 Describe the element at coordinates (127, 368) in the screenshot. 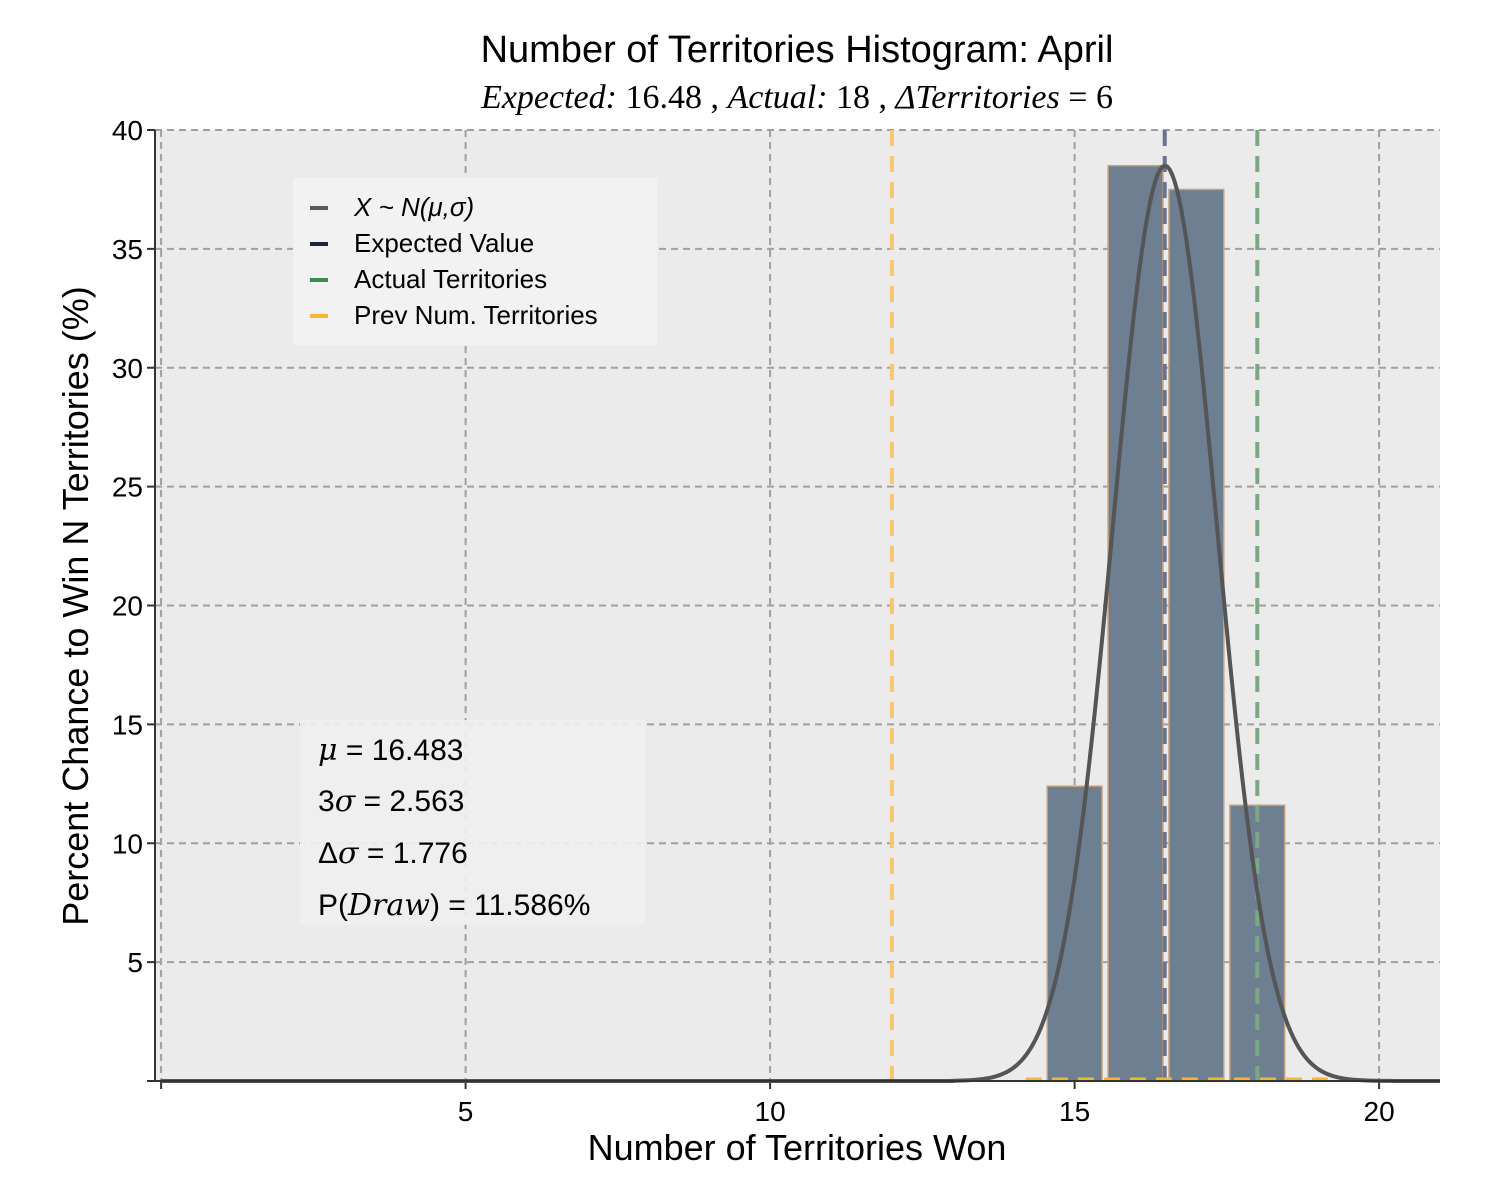

I see `y-tick-label: 30` at that location.